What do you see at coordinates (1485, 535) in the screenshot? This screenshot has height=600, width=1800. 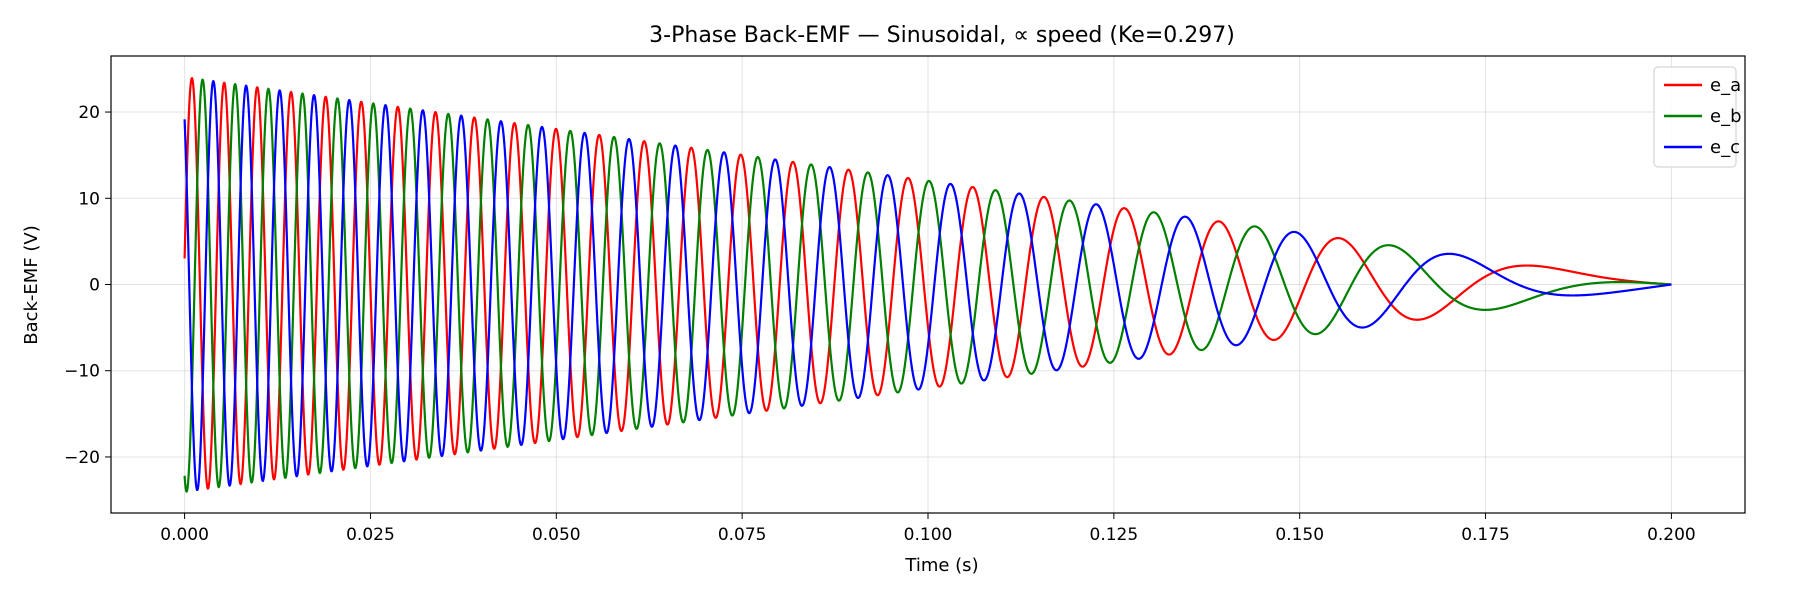 I see `x-tick-label: 0.175` at bounding box center [1485, 535].